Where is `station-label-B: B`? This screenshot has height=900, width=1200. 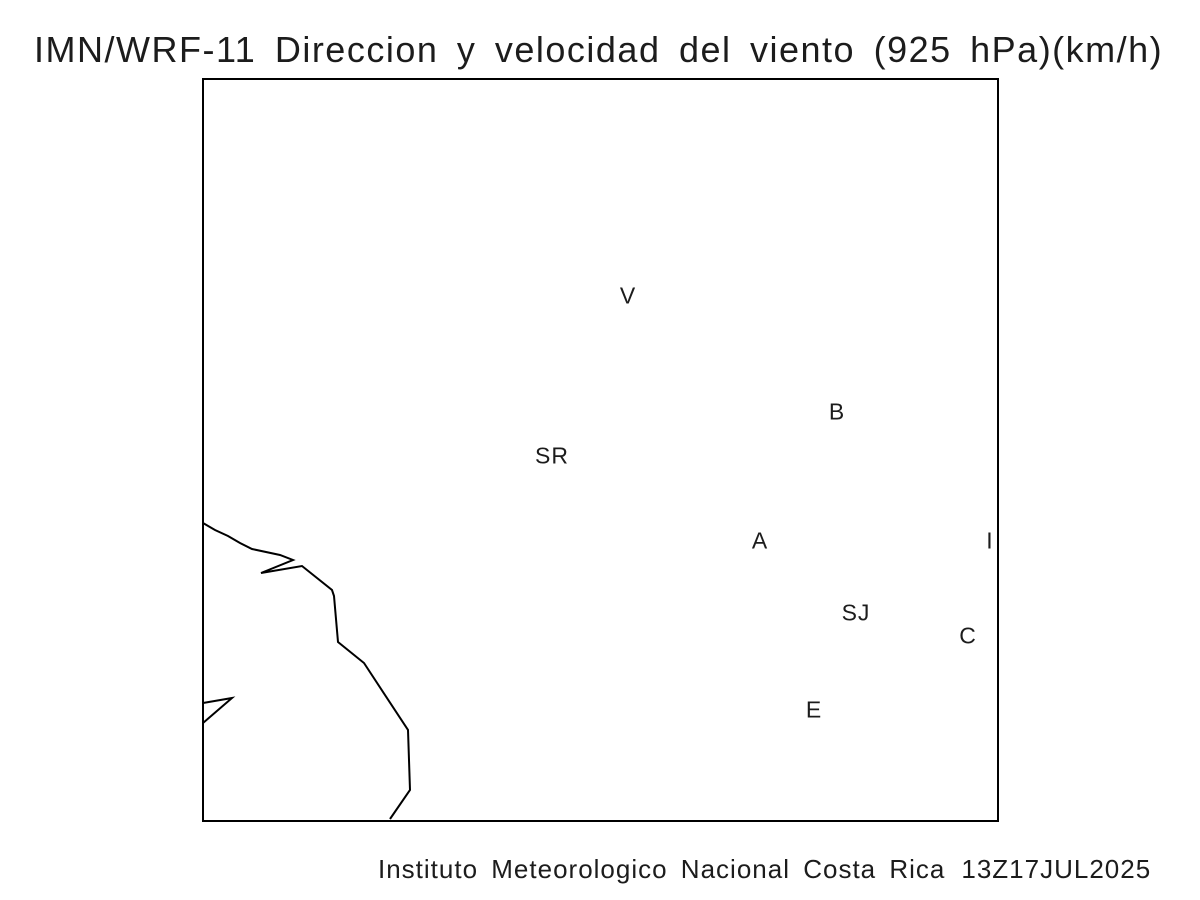
station-label-B: B is located at coordinates (837, 411).